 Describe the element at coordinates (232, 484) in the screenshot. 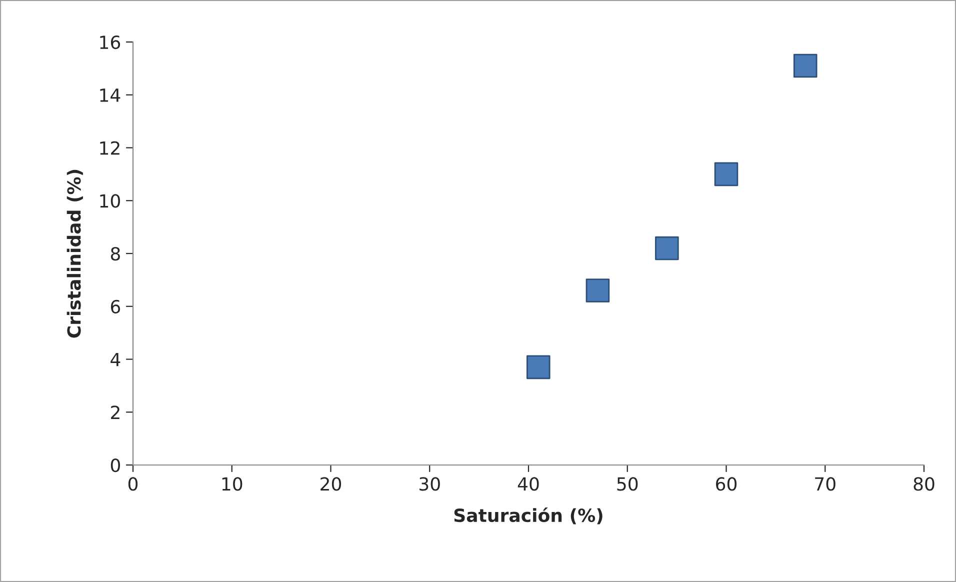

I see `x-tick-label: 10` at that location.